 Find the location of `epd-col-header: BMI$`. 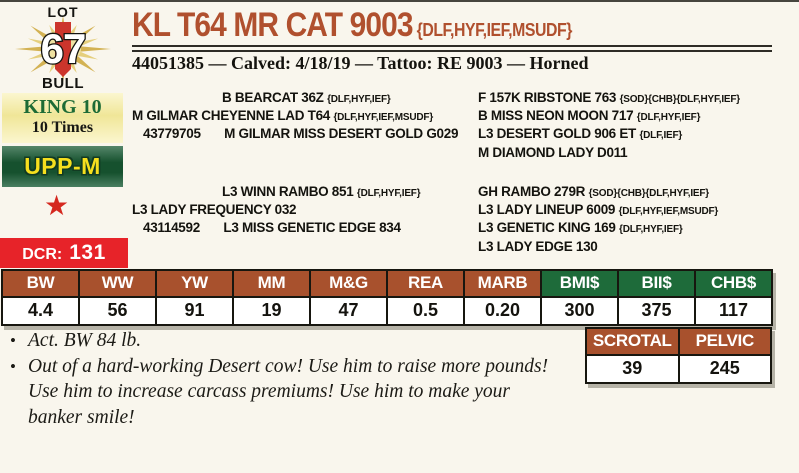

epd-col-header: BMI$ is located at coordinates (579, 283).